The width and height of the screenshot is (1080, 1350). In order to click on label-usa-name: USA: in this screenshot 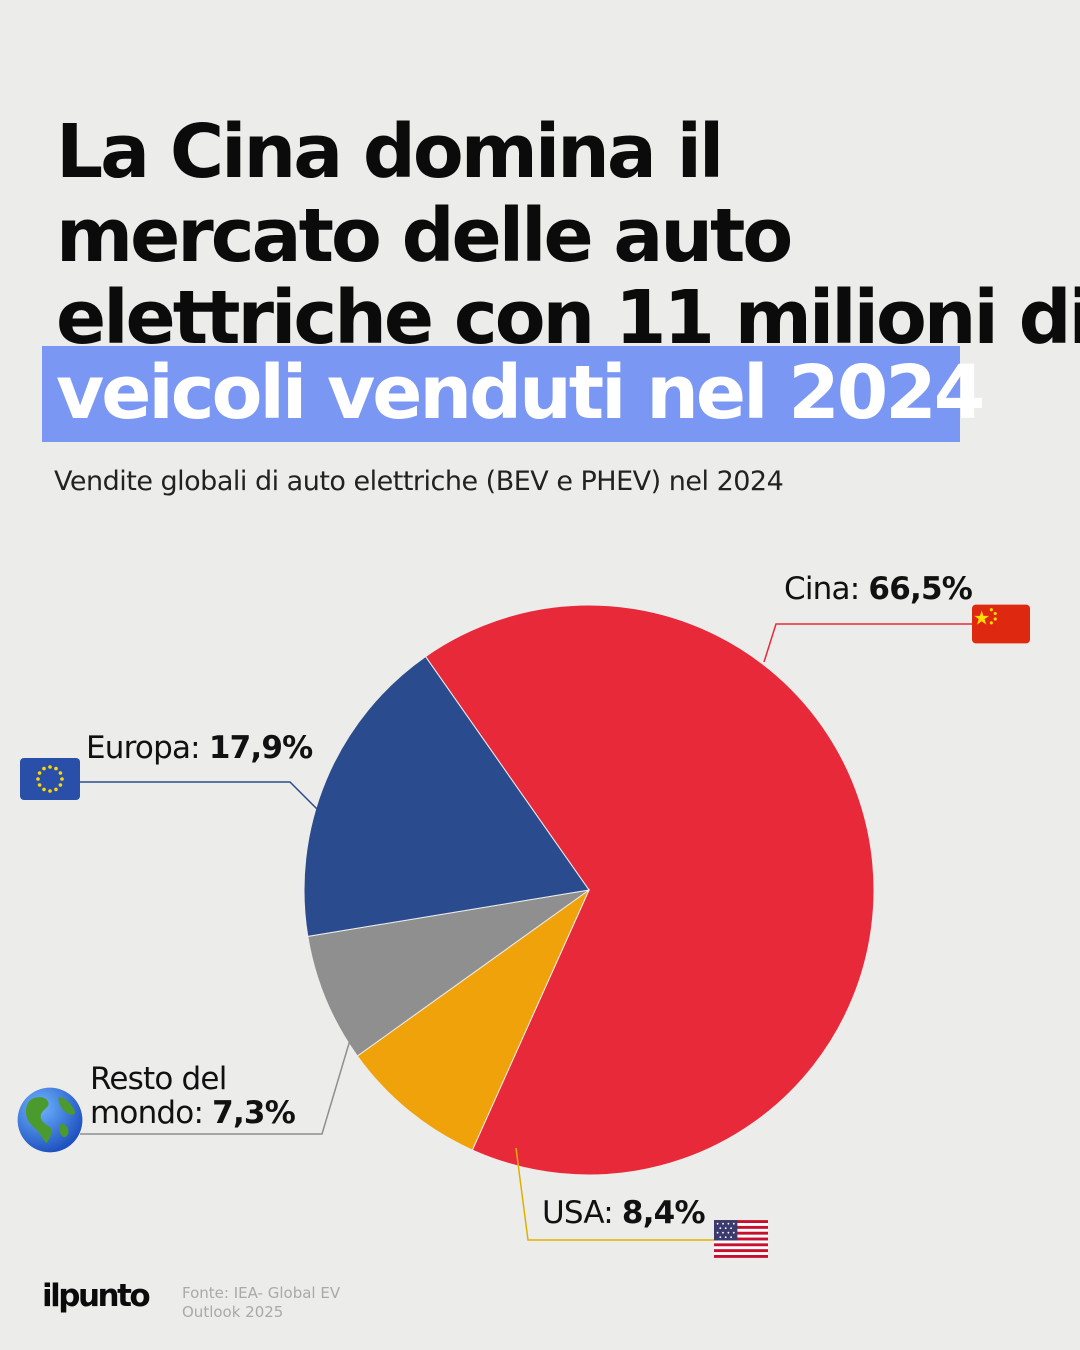, I will do `click(578, 1213)`.